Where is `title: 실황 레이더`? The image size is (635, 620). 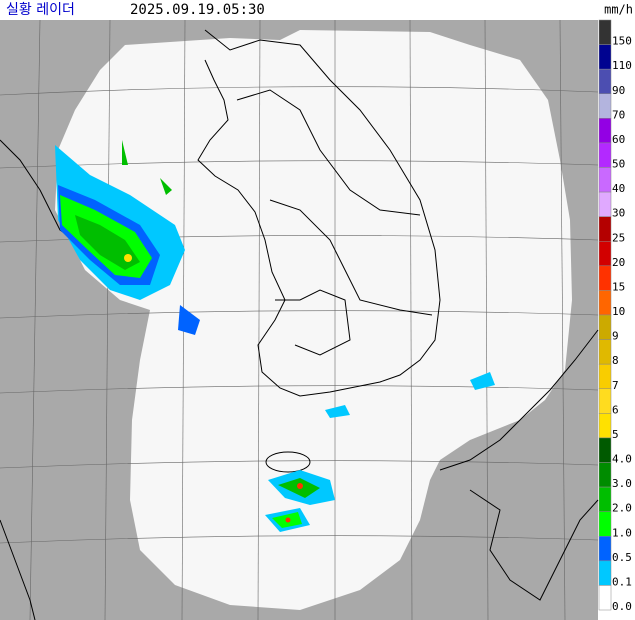
title: 실황 레이더 is located at coordinates (40, 10).